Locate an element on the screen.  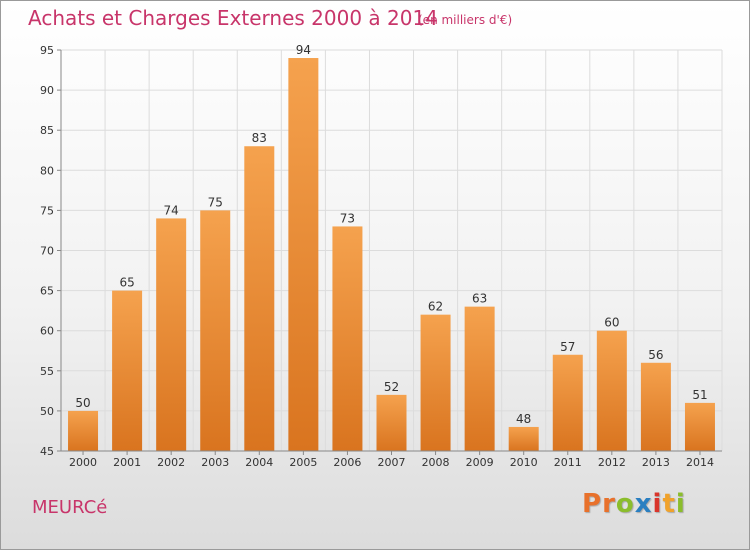
x-tick-label: 2004 is located at coordinates (259, 462).